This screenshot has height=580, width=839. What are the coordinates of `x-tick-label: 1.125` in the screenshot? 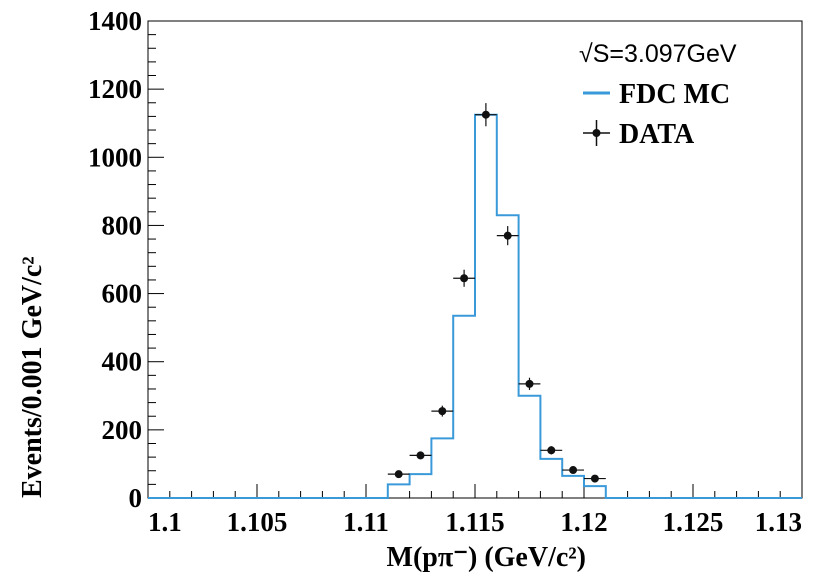 It's located at (693, 522).